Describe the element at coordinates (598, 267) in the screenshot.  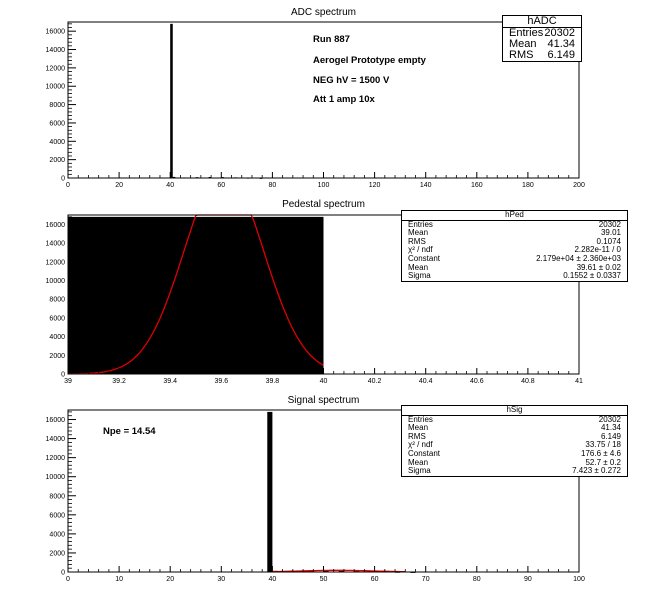
I see `stats-value: 39.61 ± 0.02` at that location.